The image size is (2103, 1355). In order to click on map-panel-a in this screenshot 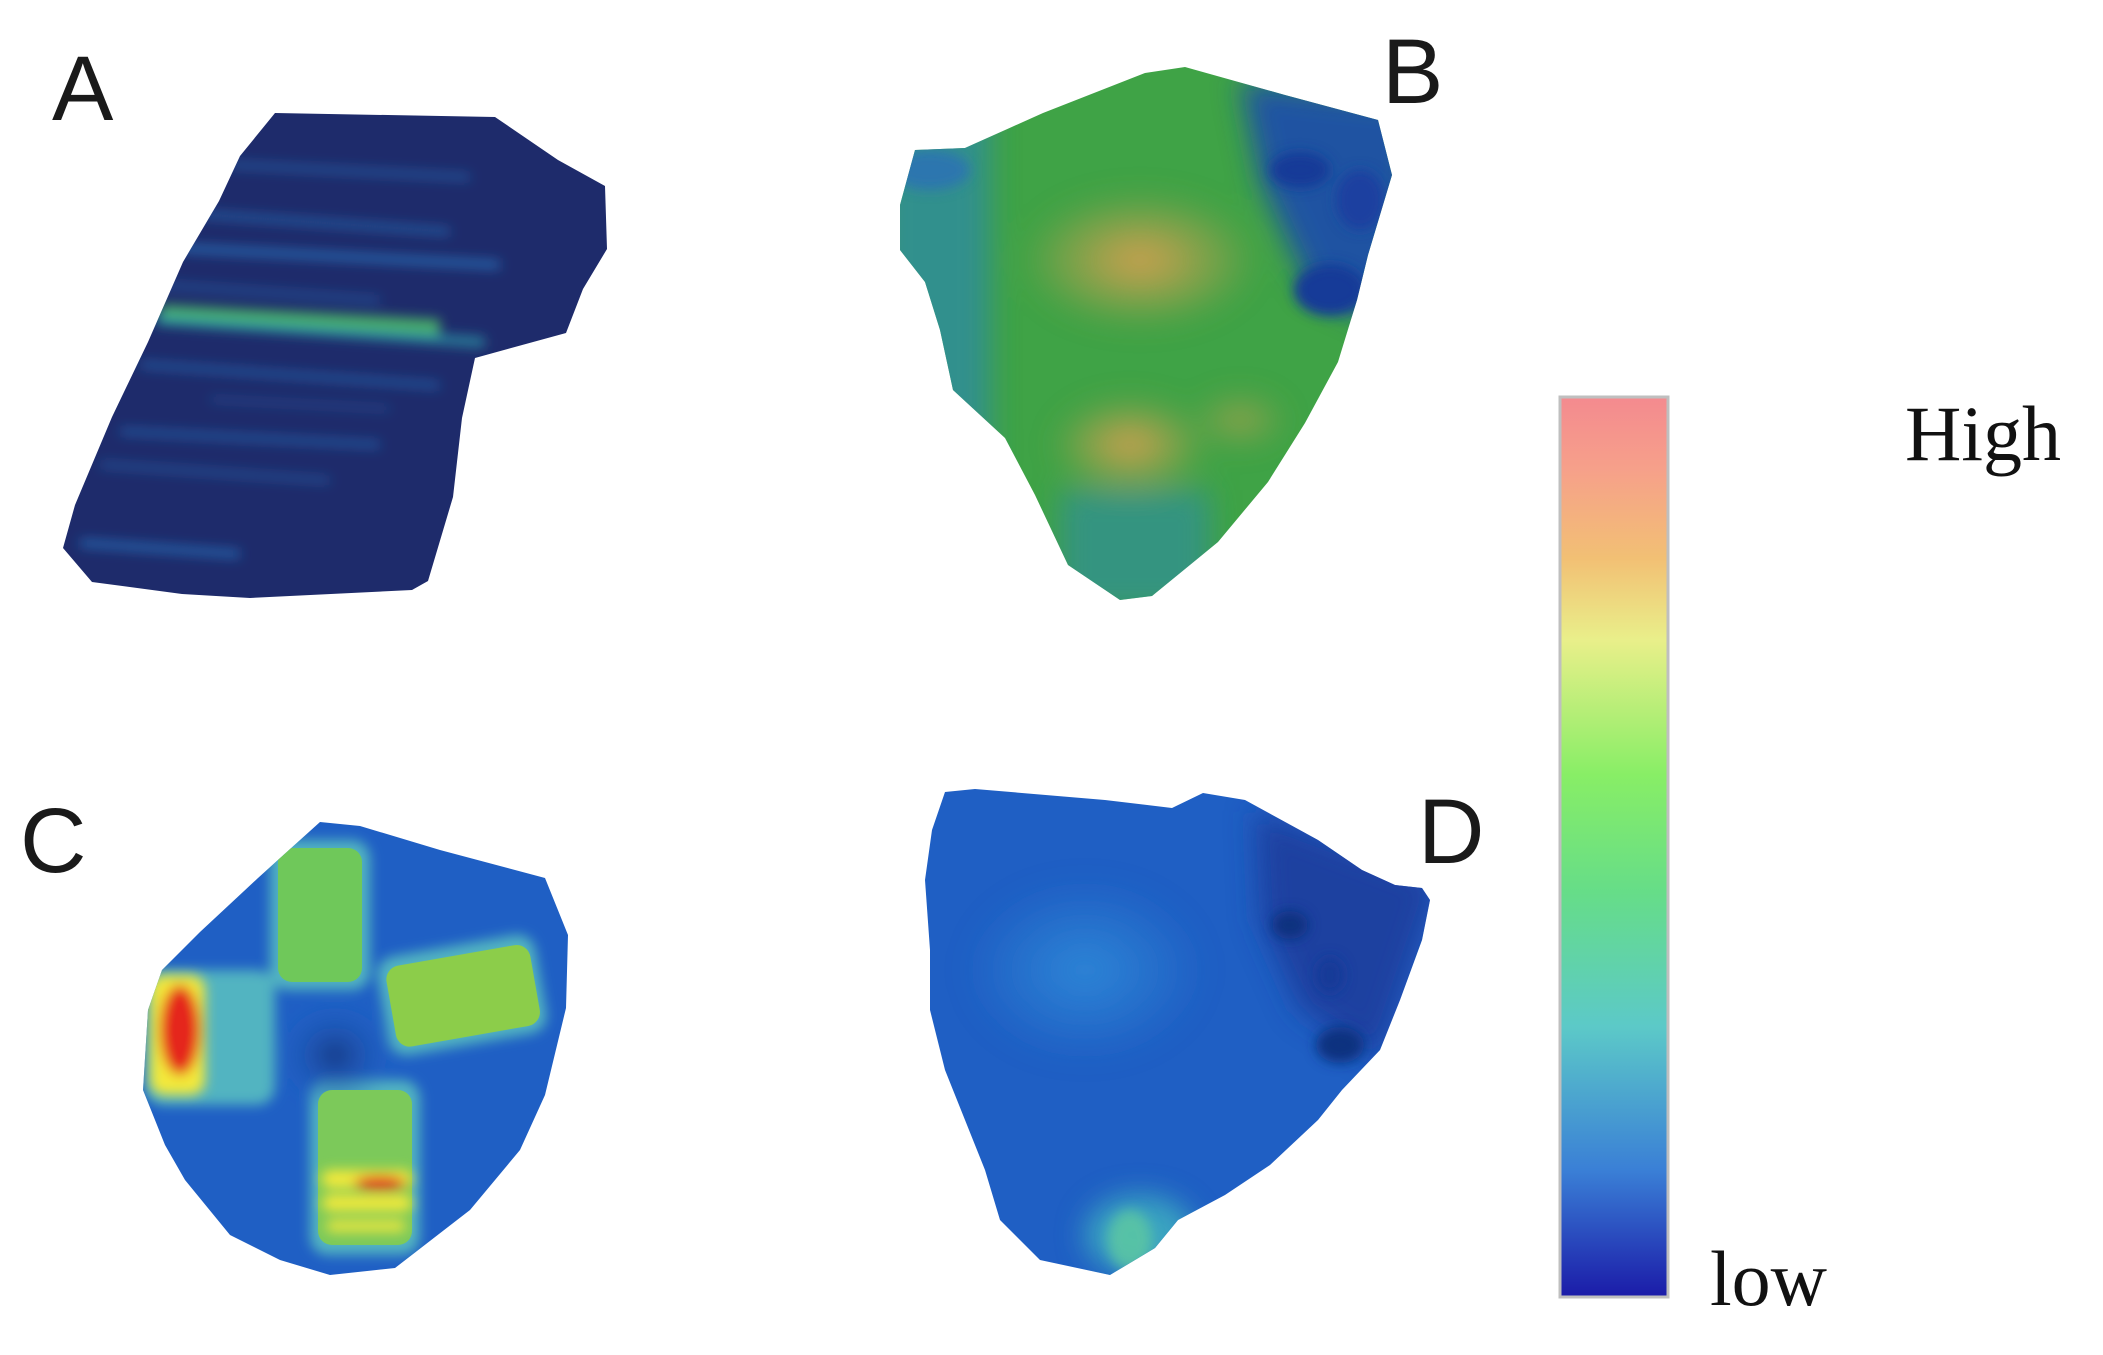, I will do `click(335, 355)`.